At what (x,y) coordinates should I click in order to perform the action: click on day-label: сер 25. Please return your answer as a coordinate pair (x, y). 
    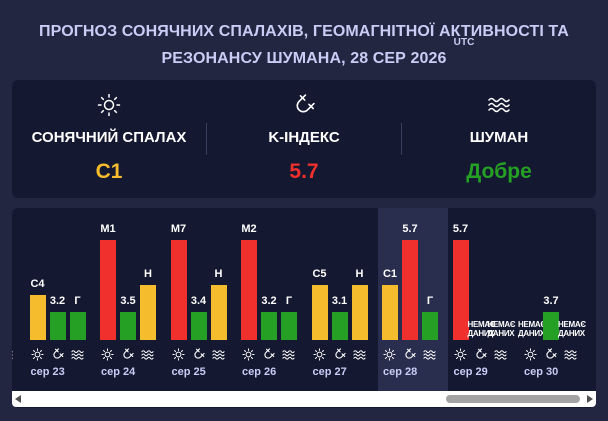
    Looking at the image, I should click on (188, 372).